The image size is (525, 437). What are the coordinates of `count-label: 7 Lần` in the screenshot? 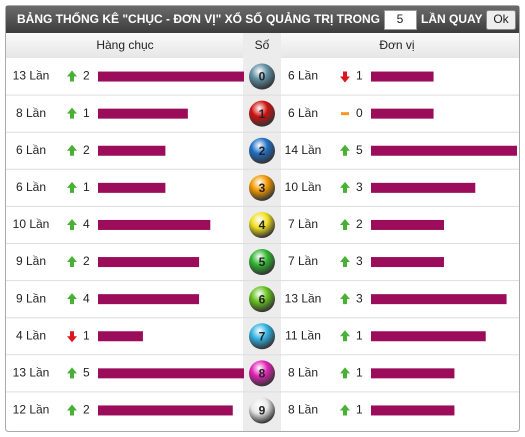 It's located at (303, 261).